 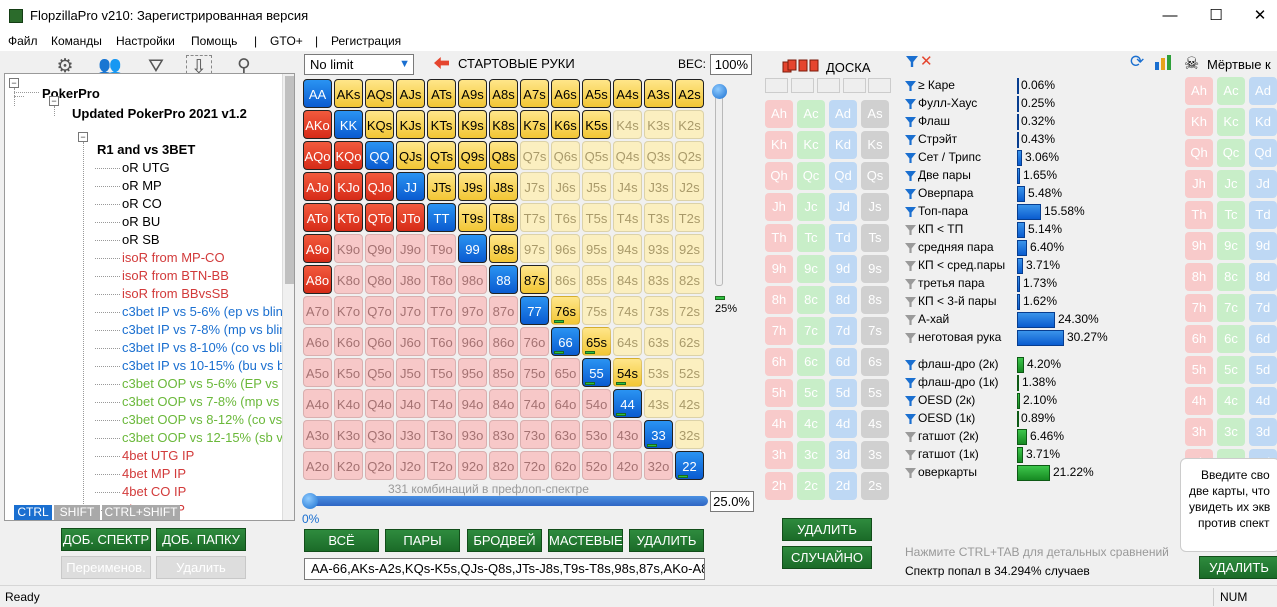 I want to click on hand-cell-AQs: AQs, so click(x=379, y=93).